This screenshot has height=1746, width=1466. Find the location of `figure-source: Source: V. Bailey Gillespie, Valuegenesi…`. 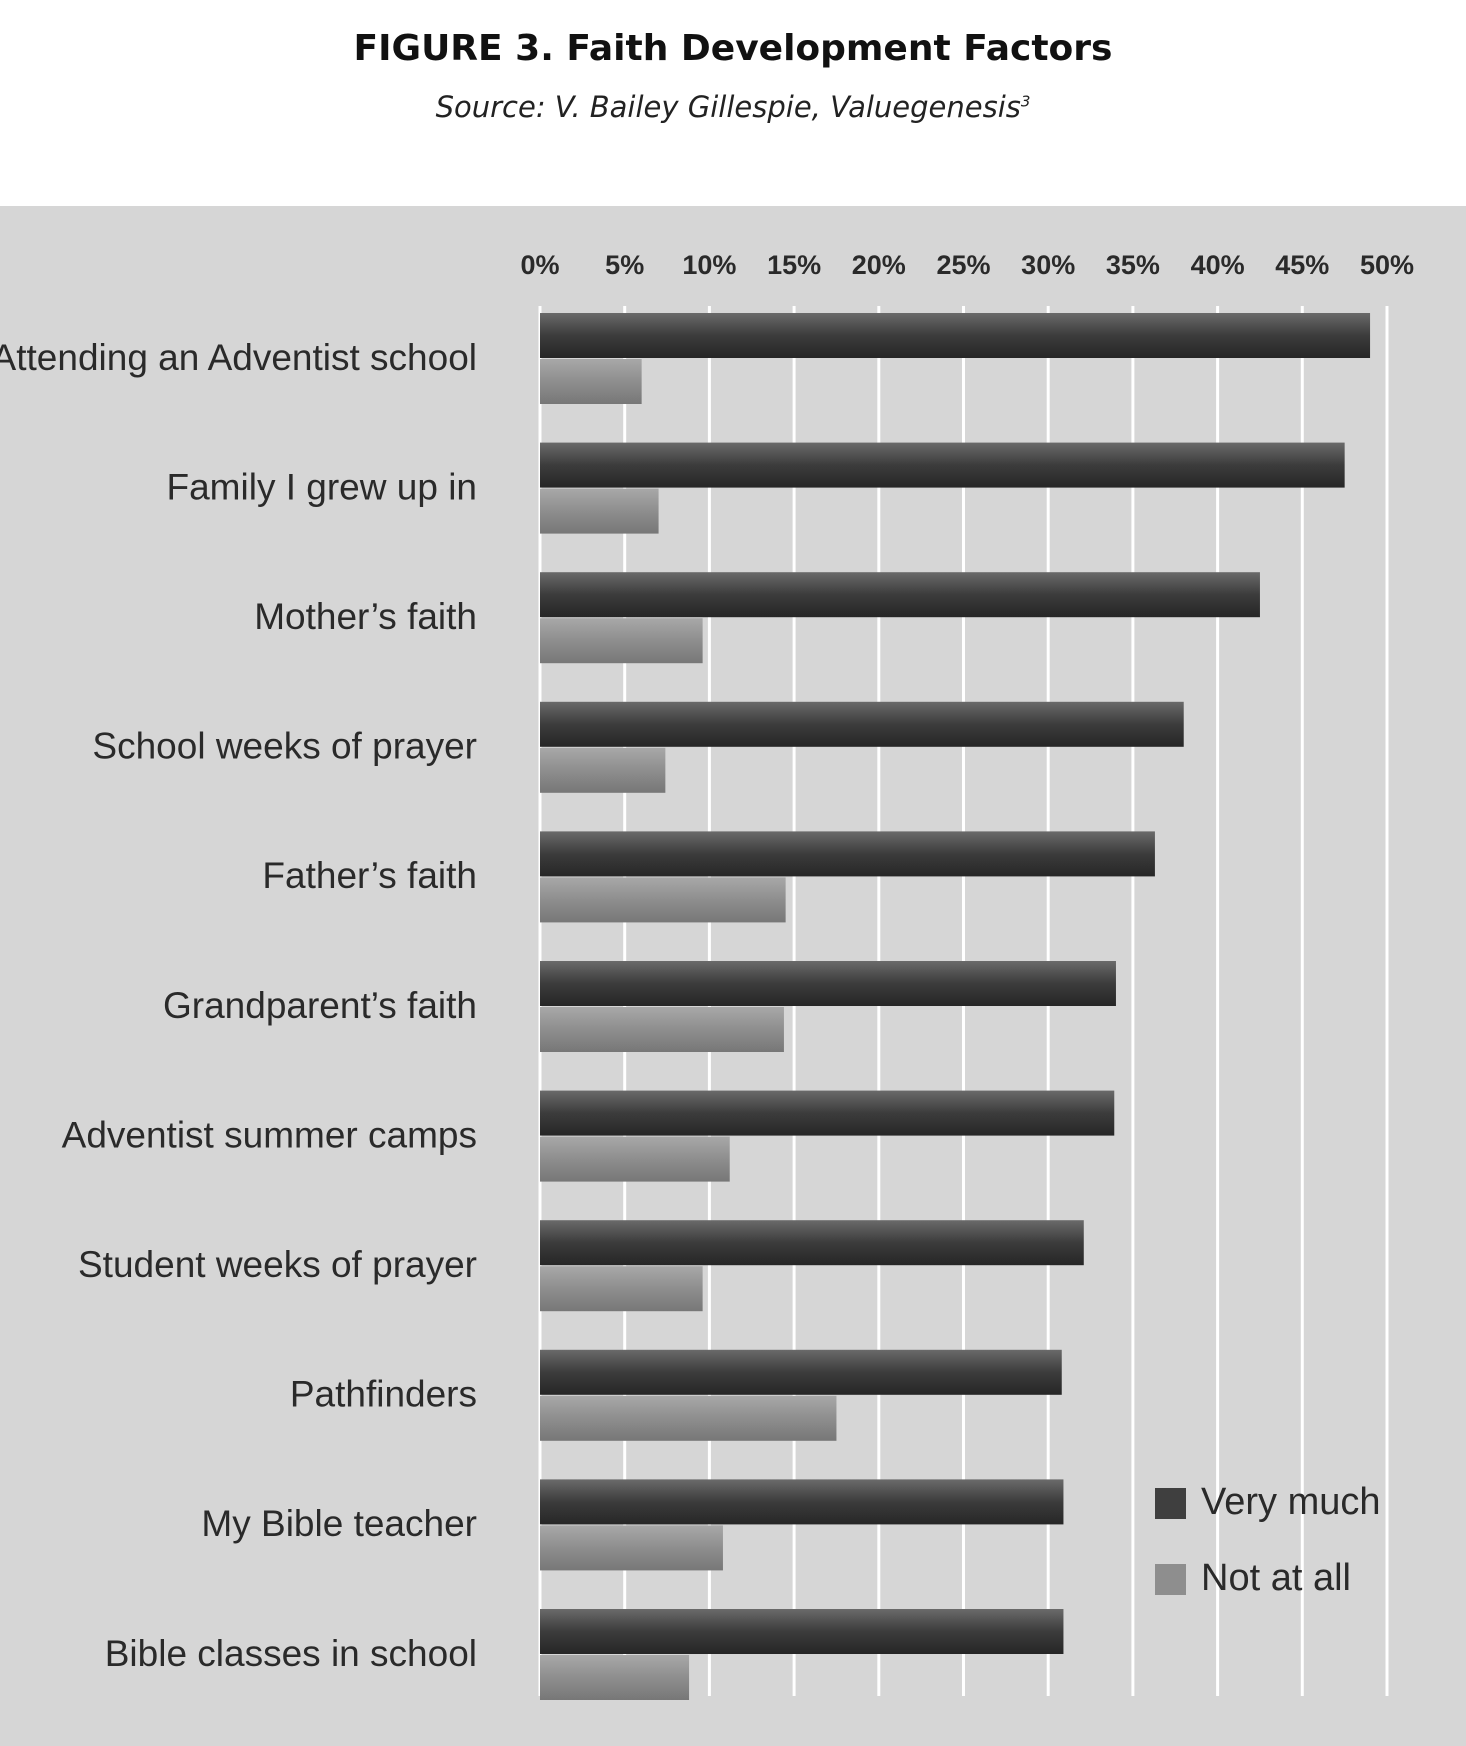

figure-source: Source: V. Bailey Gillespie, Valuegenesi… is located at coordinates (728, 107).